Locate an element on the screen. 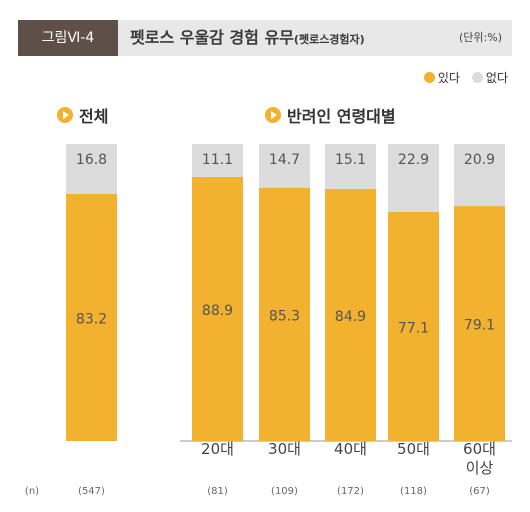 This screenshot has height=512, width=530. chart-title-main: 펫로스 우울감 경험 유무 is located at coordinates (212, 37).